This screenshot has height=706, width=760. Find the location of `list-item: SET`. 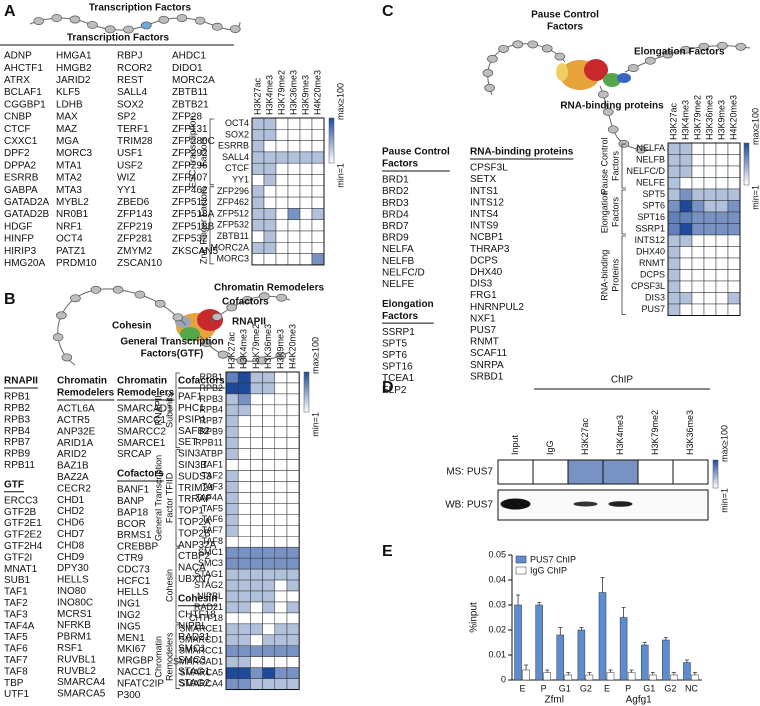

list-item: SET is located at coordinates (187, 442).